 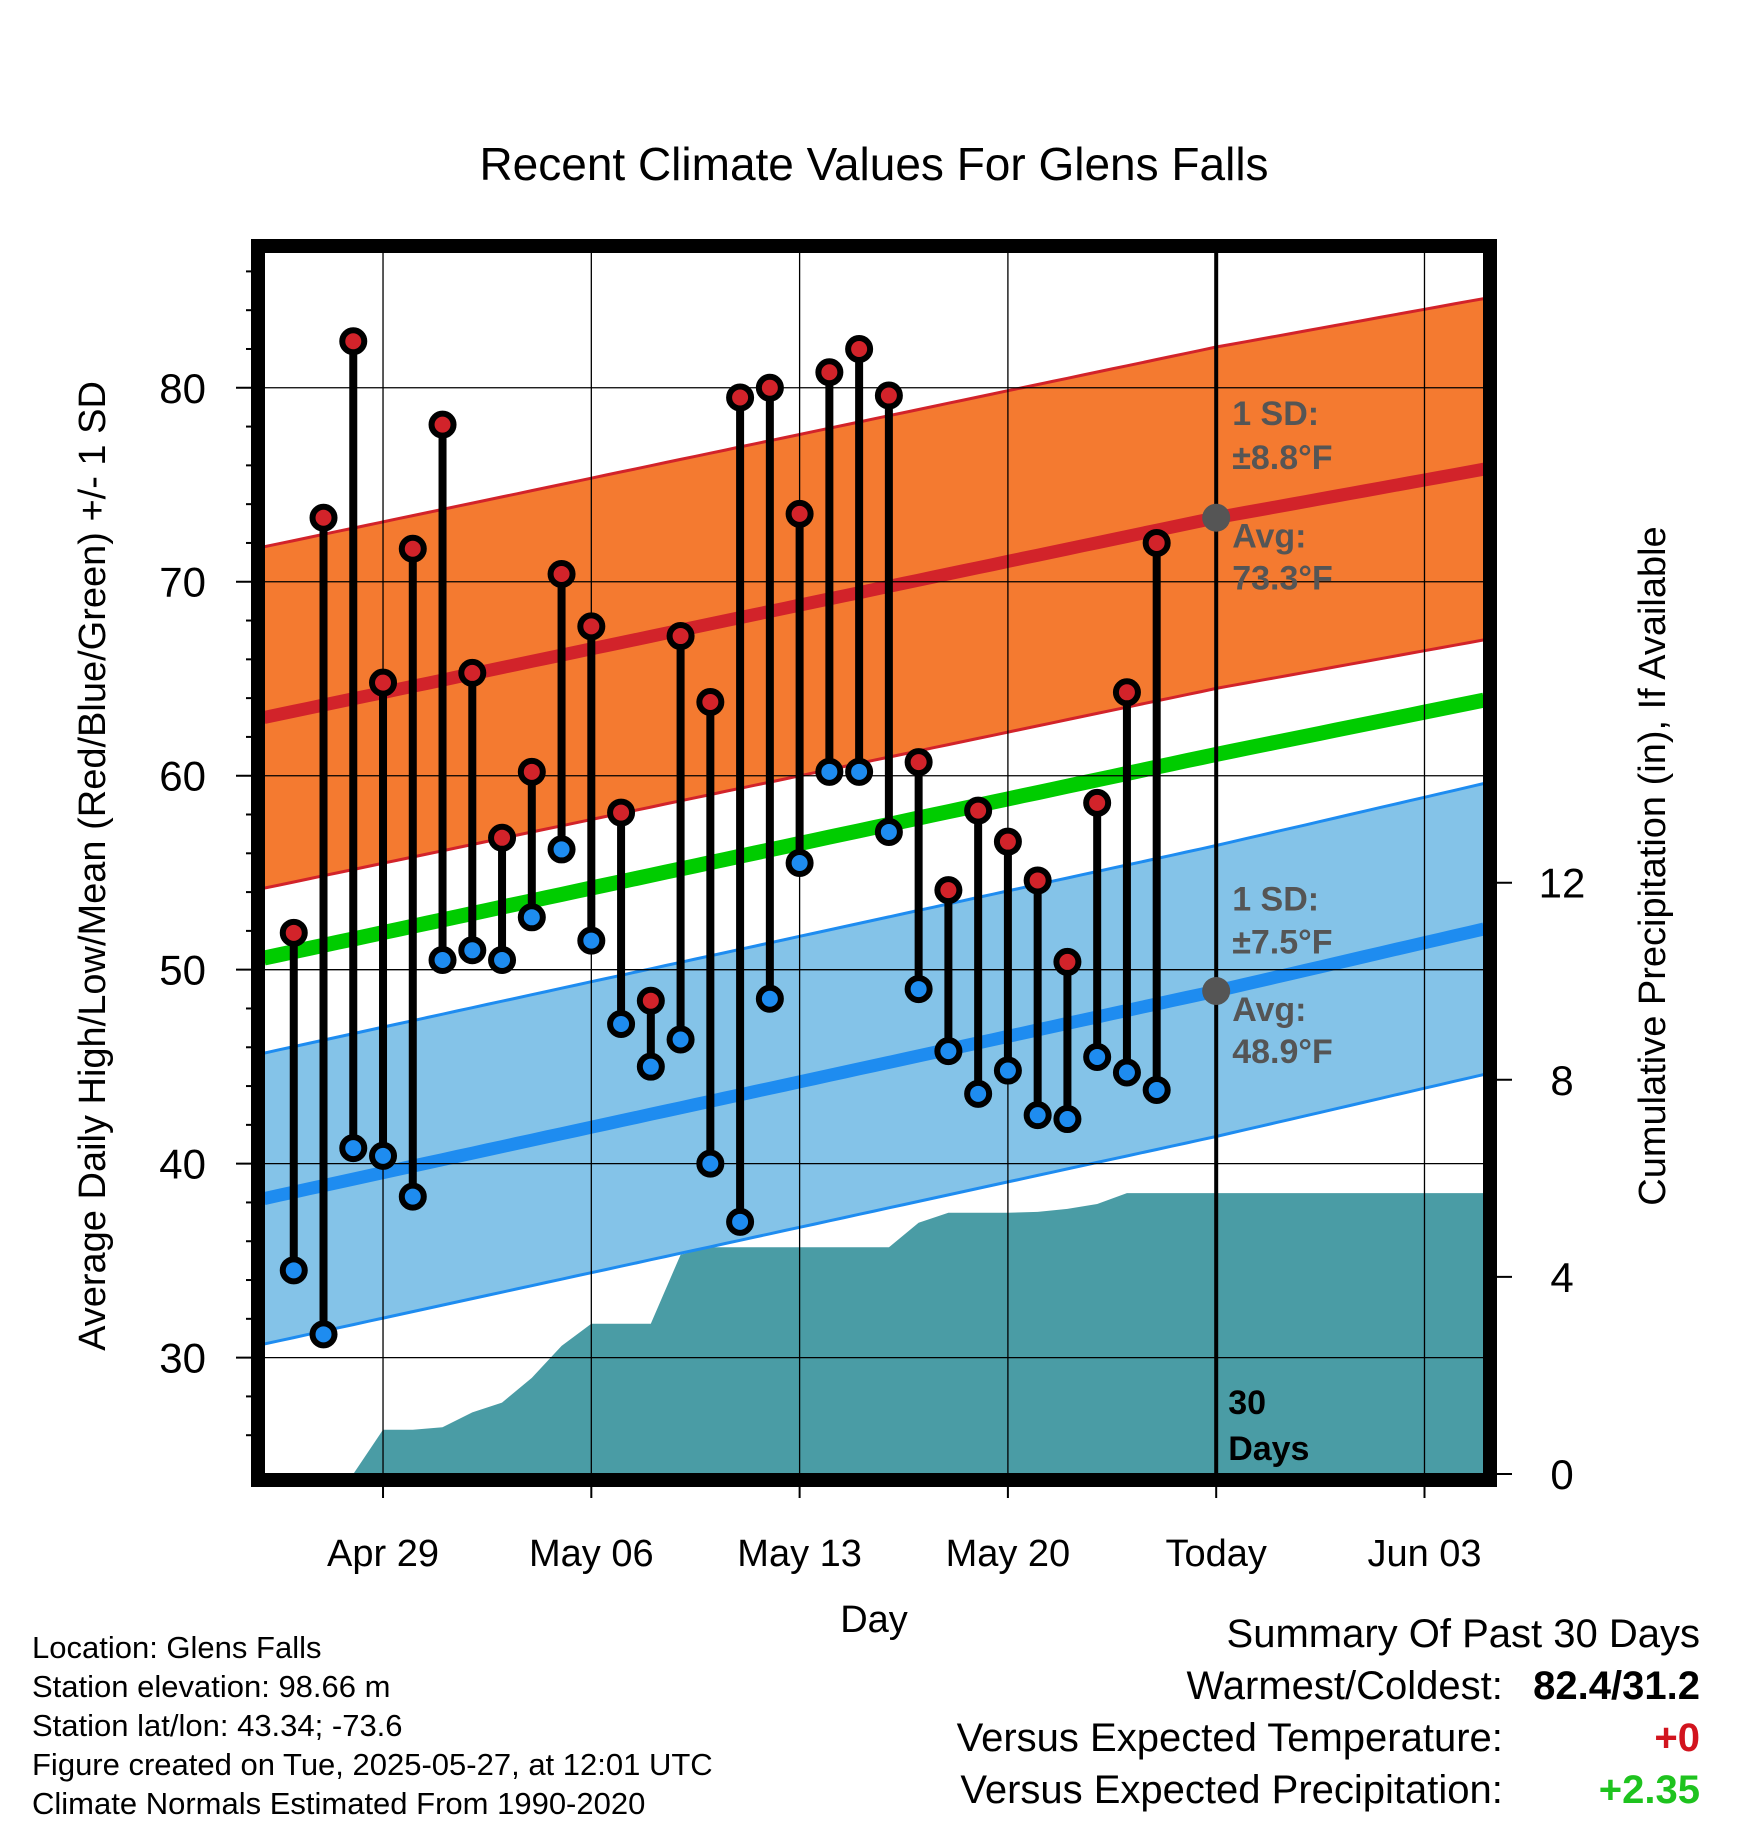 I want to click on chart-title: Recent Climate Values For Glens Falls, so click(x=873, y=164).